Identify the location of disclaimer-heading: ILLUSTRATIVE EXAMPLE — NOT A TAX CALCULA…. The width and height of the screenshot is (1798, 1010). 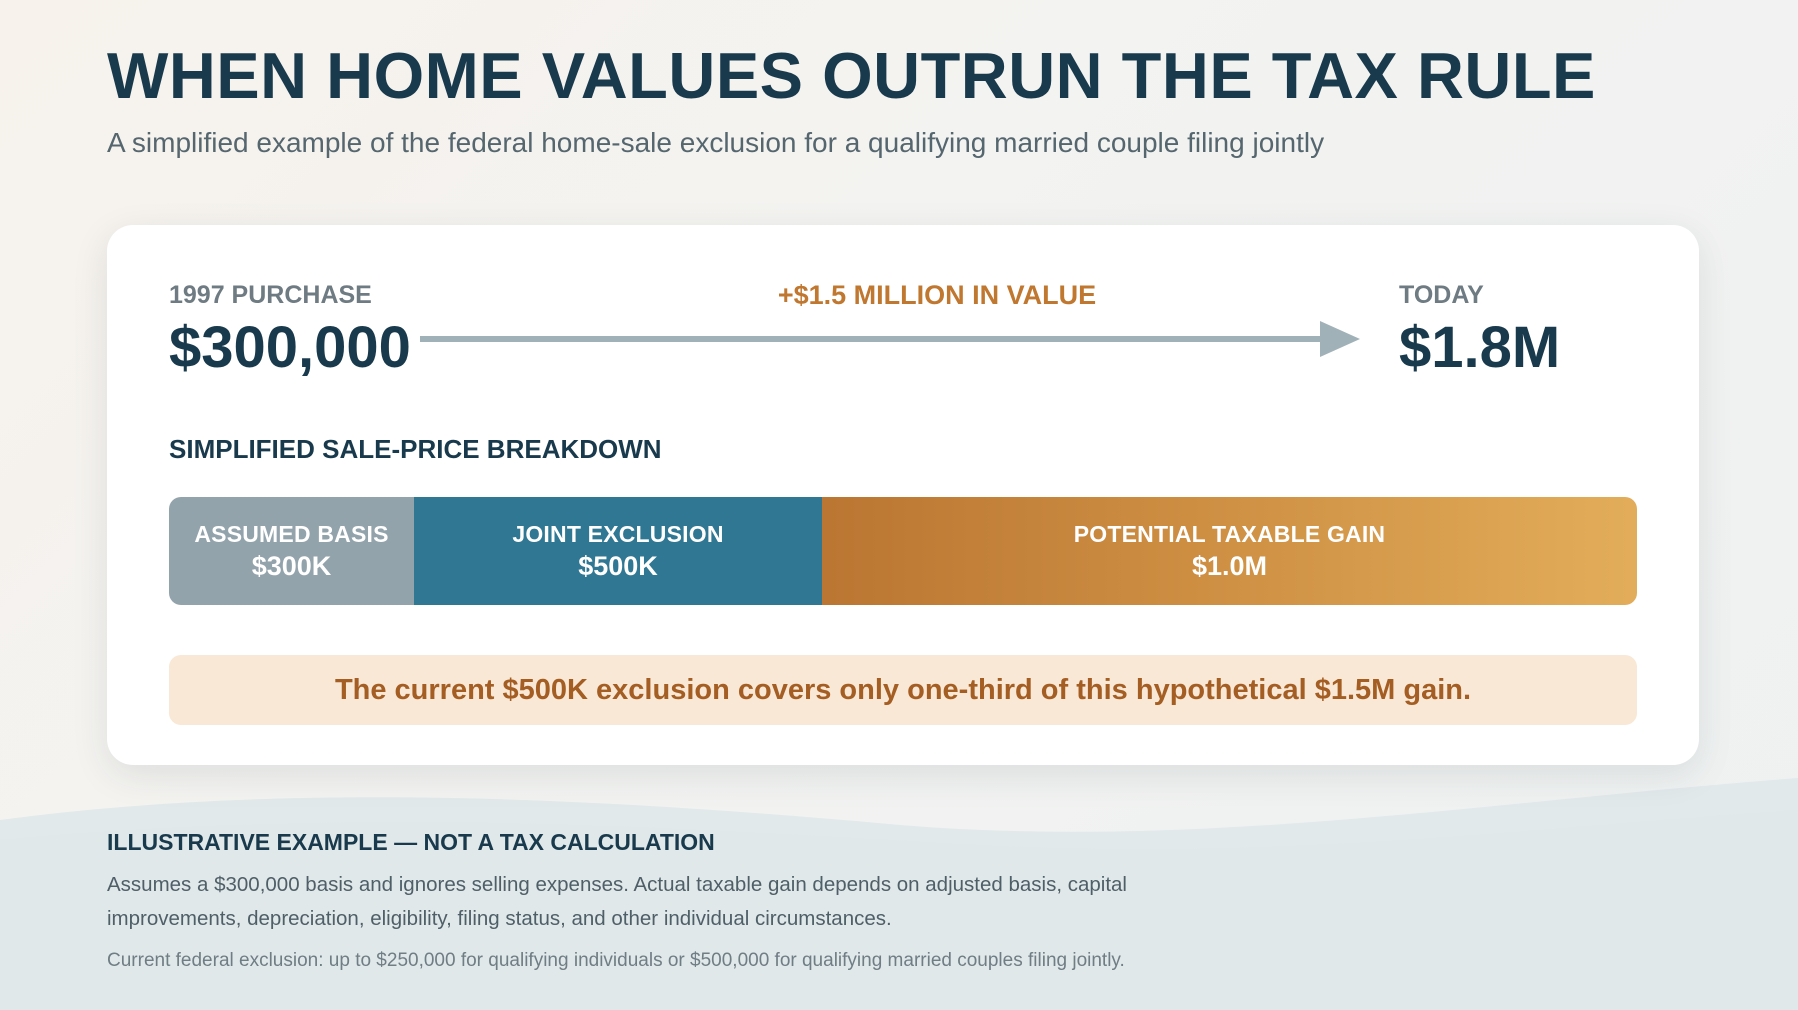
(411, 842).